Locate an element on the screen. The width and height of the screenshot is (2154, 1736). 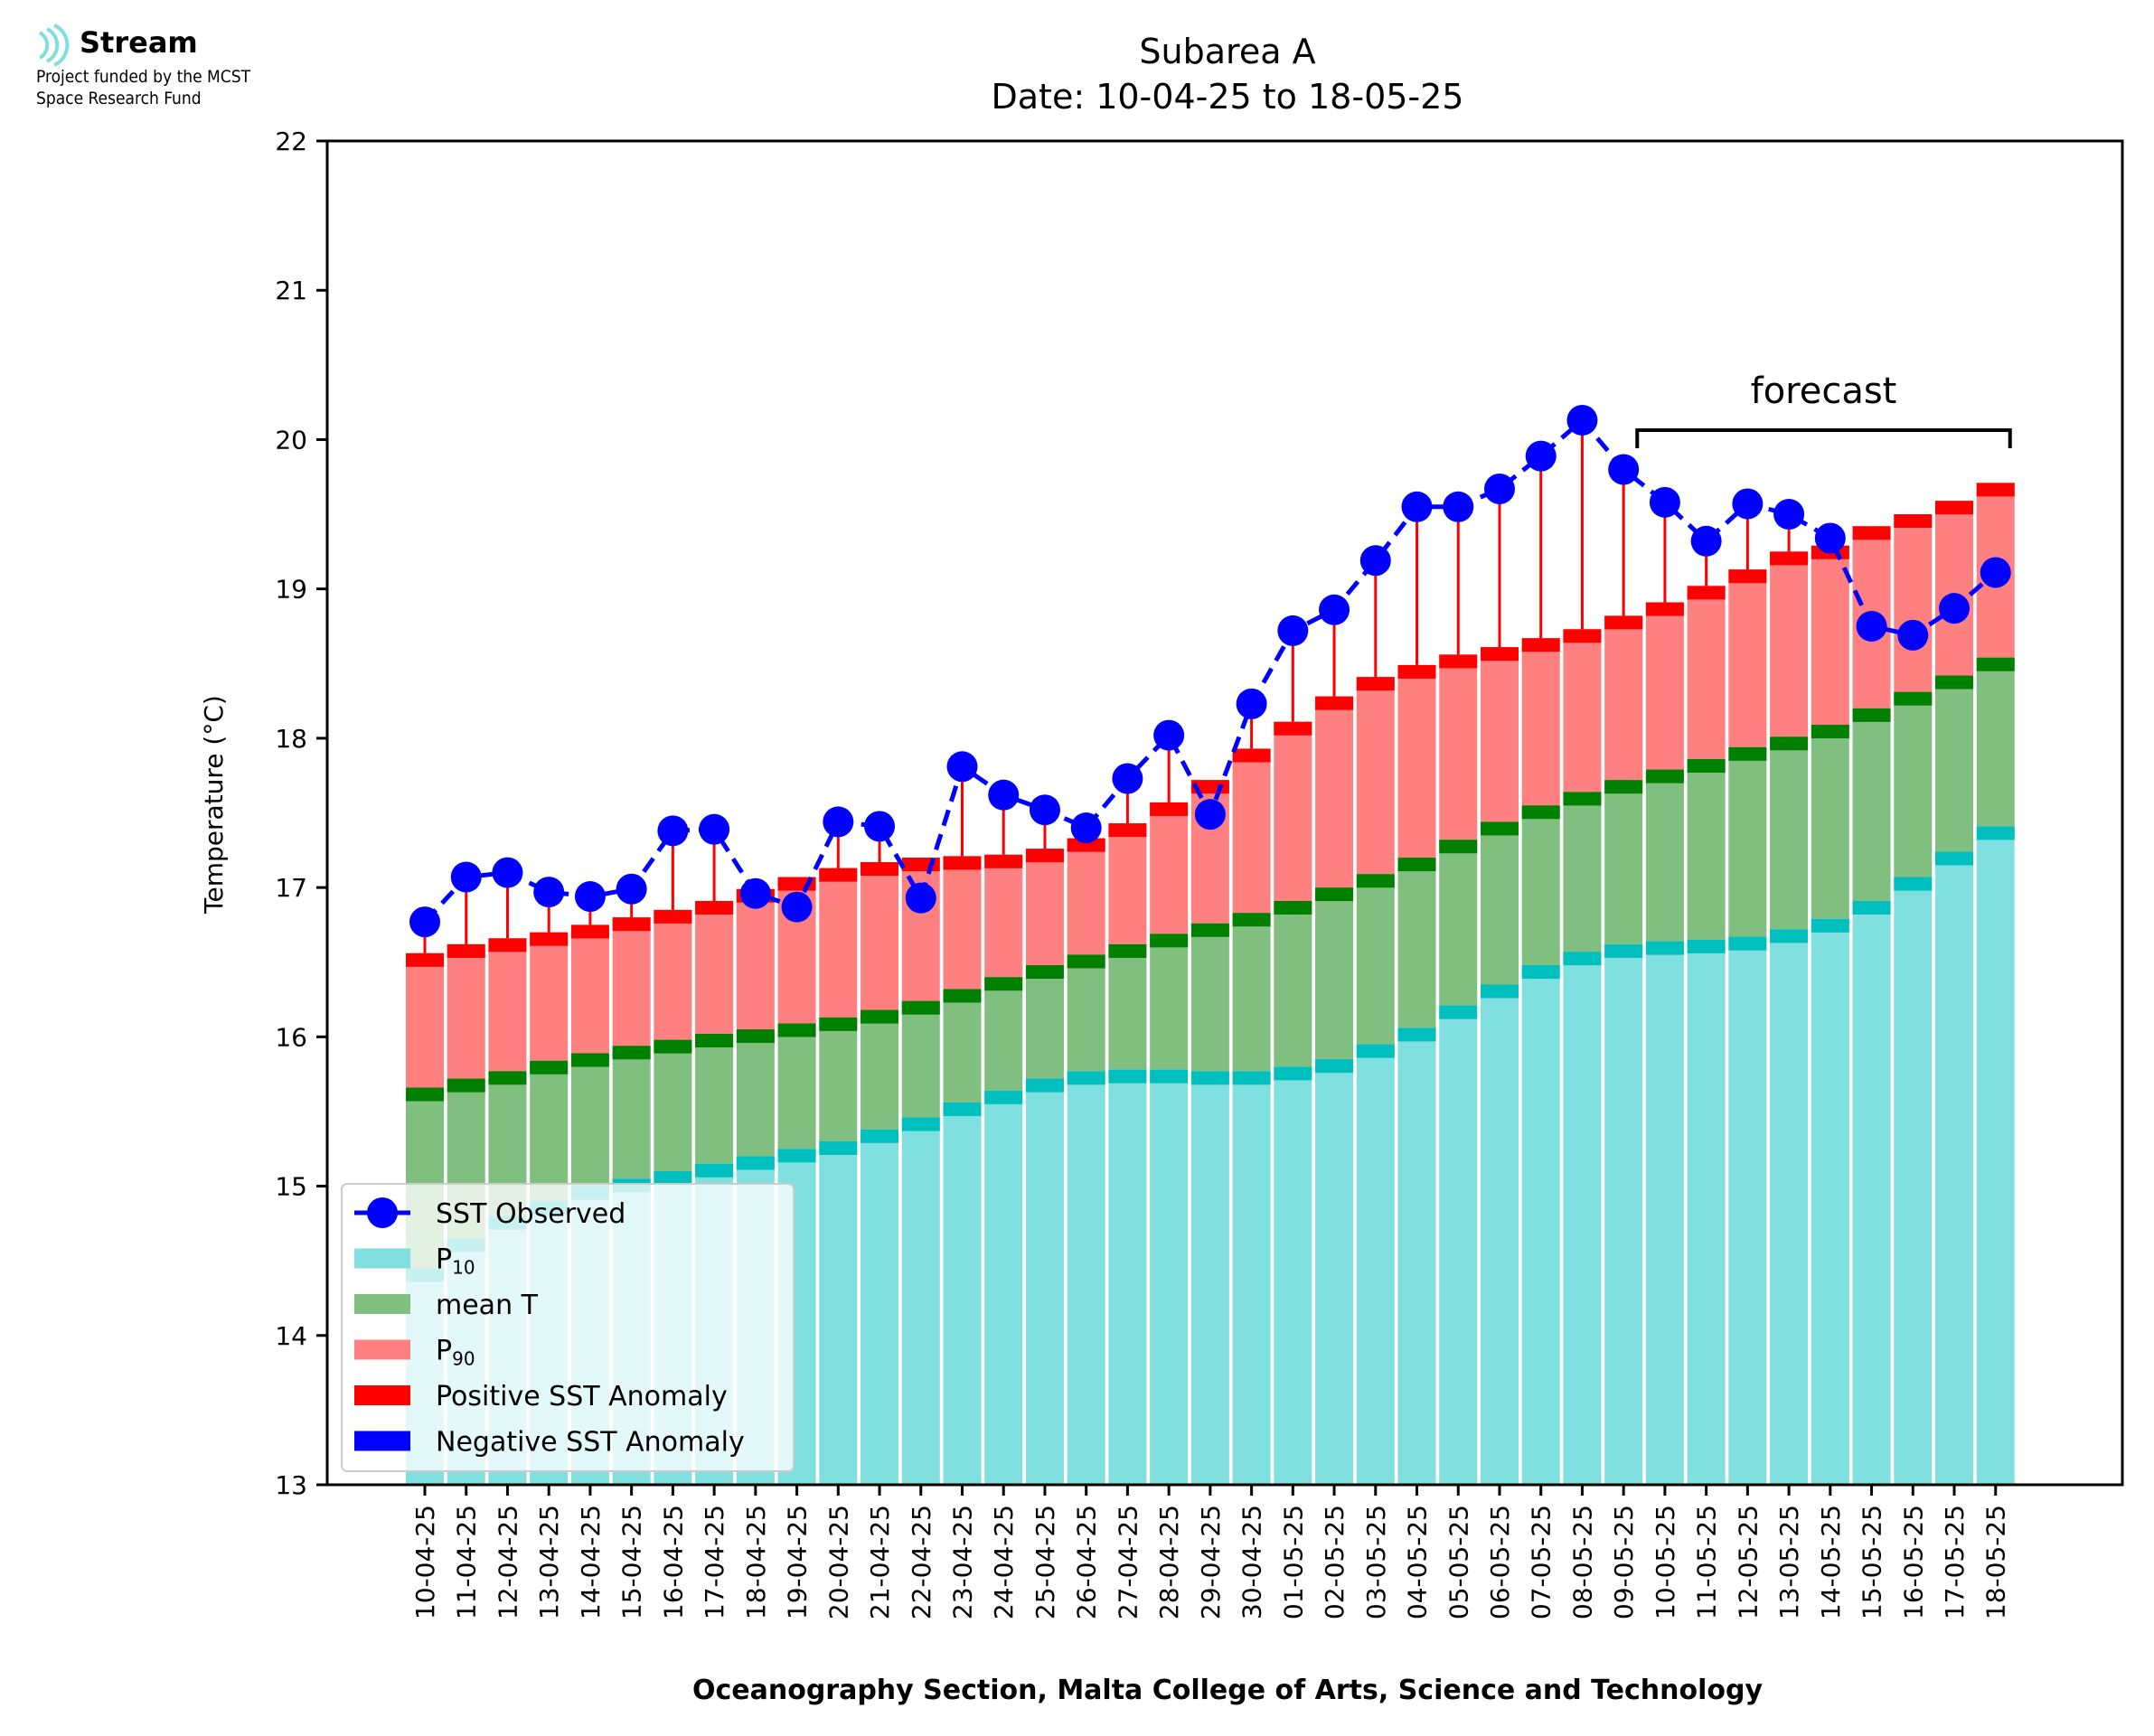
x-tick-label: 07-05-25 is located at coordinates (1542, 1562).